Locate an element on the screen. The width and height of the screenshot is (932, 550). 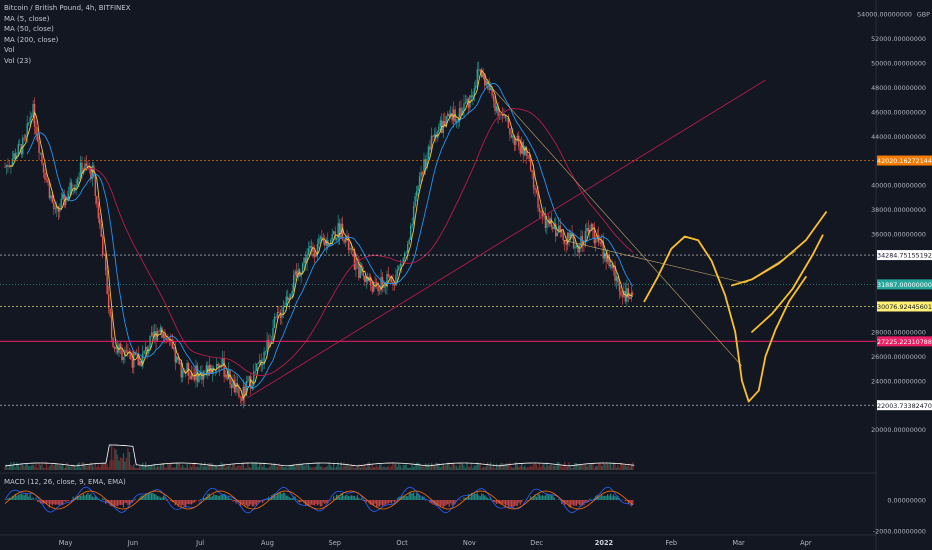
ma200-legend: MA (200, close) is located at coordinates (31, 39).